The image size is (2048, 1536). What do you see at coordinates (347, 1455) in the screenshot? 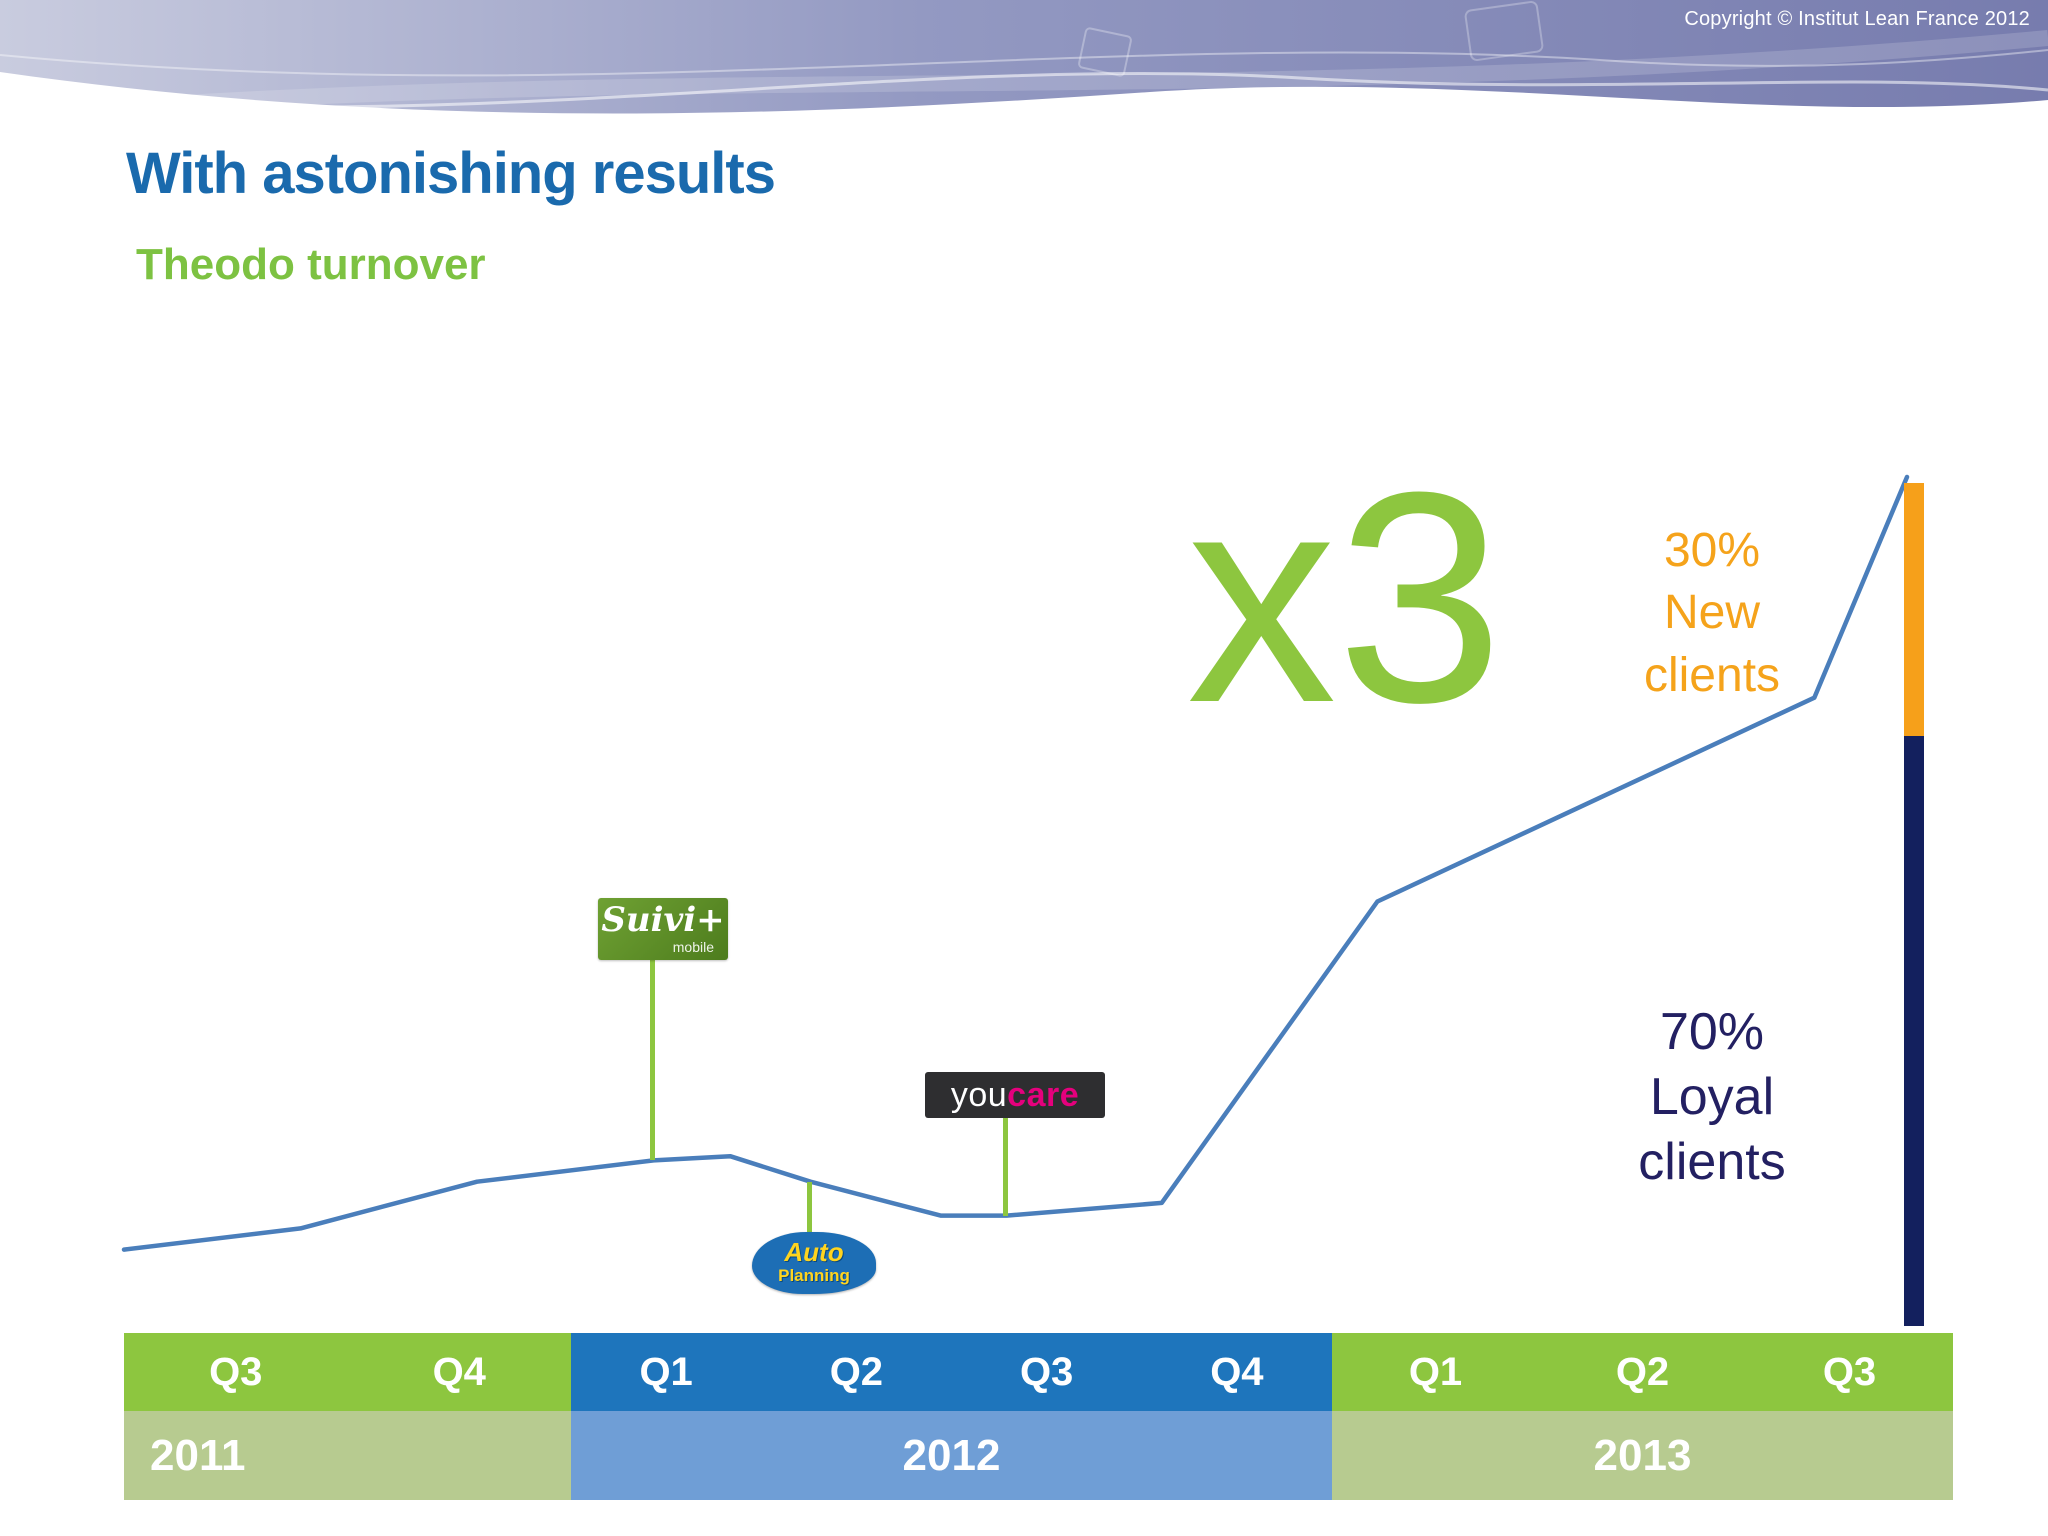
I see `year-group-2011: 2011` at bounding box center [347, 1455].